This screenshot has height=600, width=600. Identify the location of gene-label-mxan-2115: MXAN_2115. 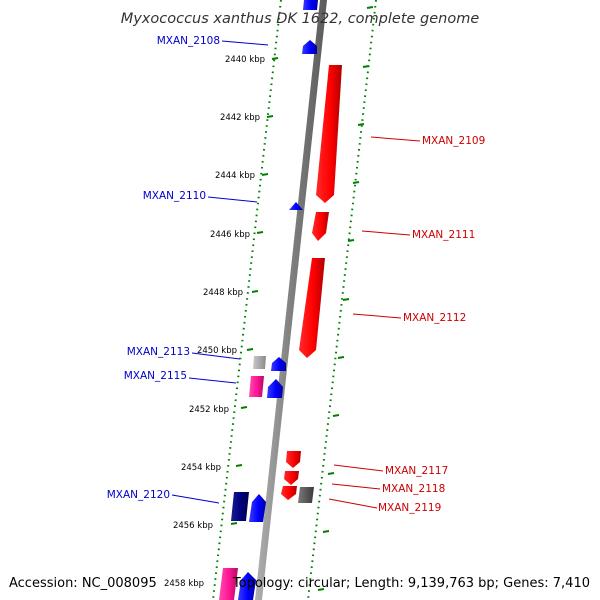
(155, 376).